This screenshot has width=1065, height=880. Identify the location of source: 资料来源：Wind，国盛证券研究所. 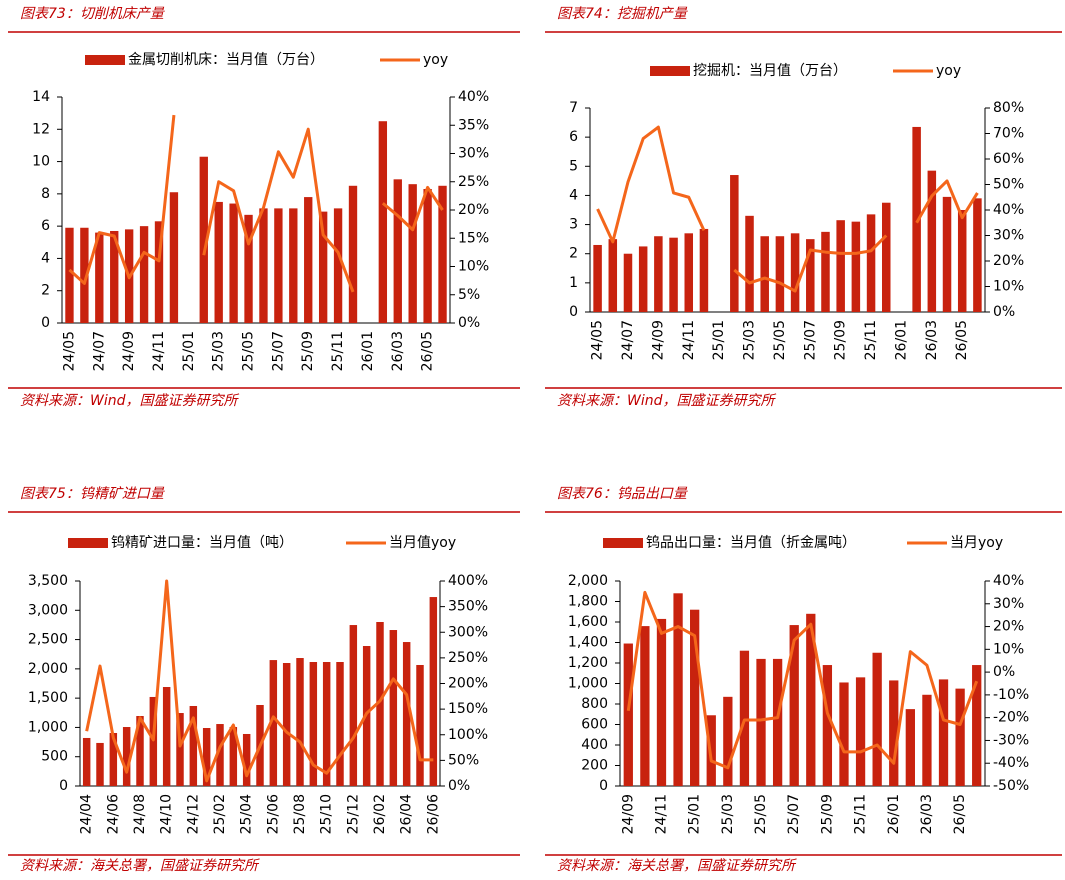
(129, 401).